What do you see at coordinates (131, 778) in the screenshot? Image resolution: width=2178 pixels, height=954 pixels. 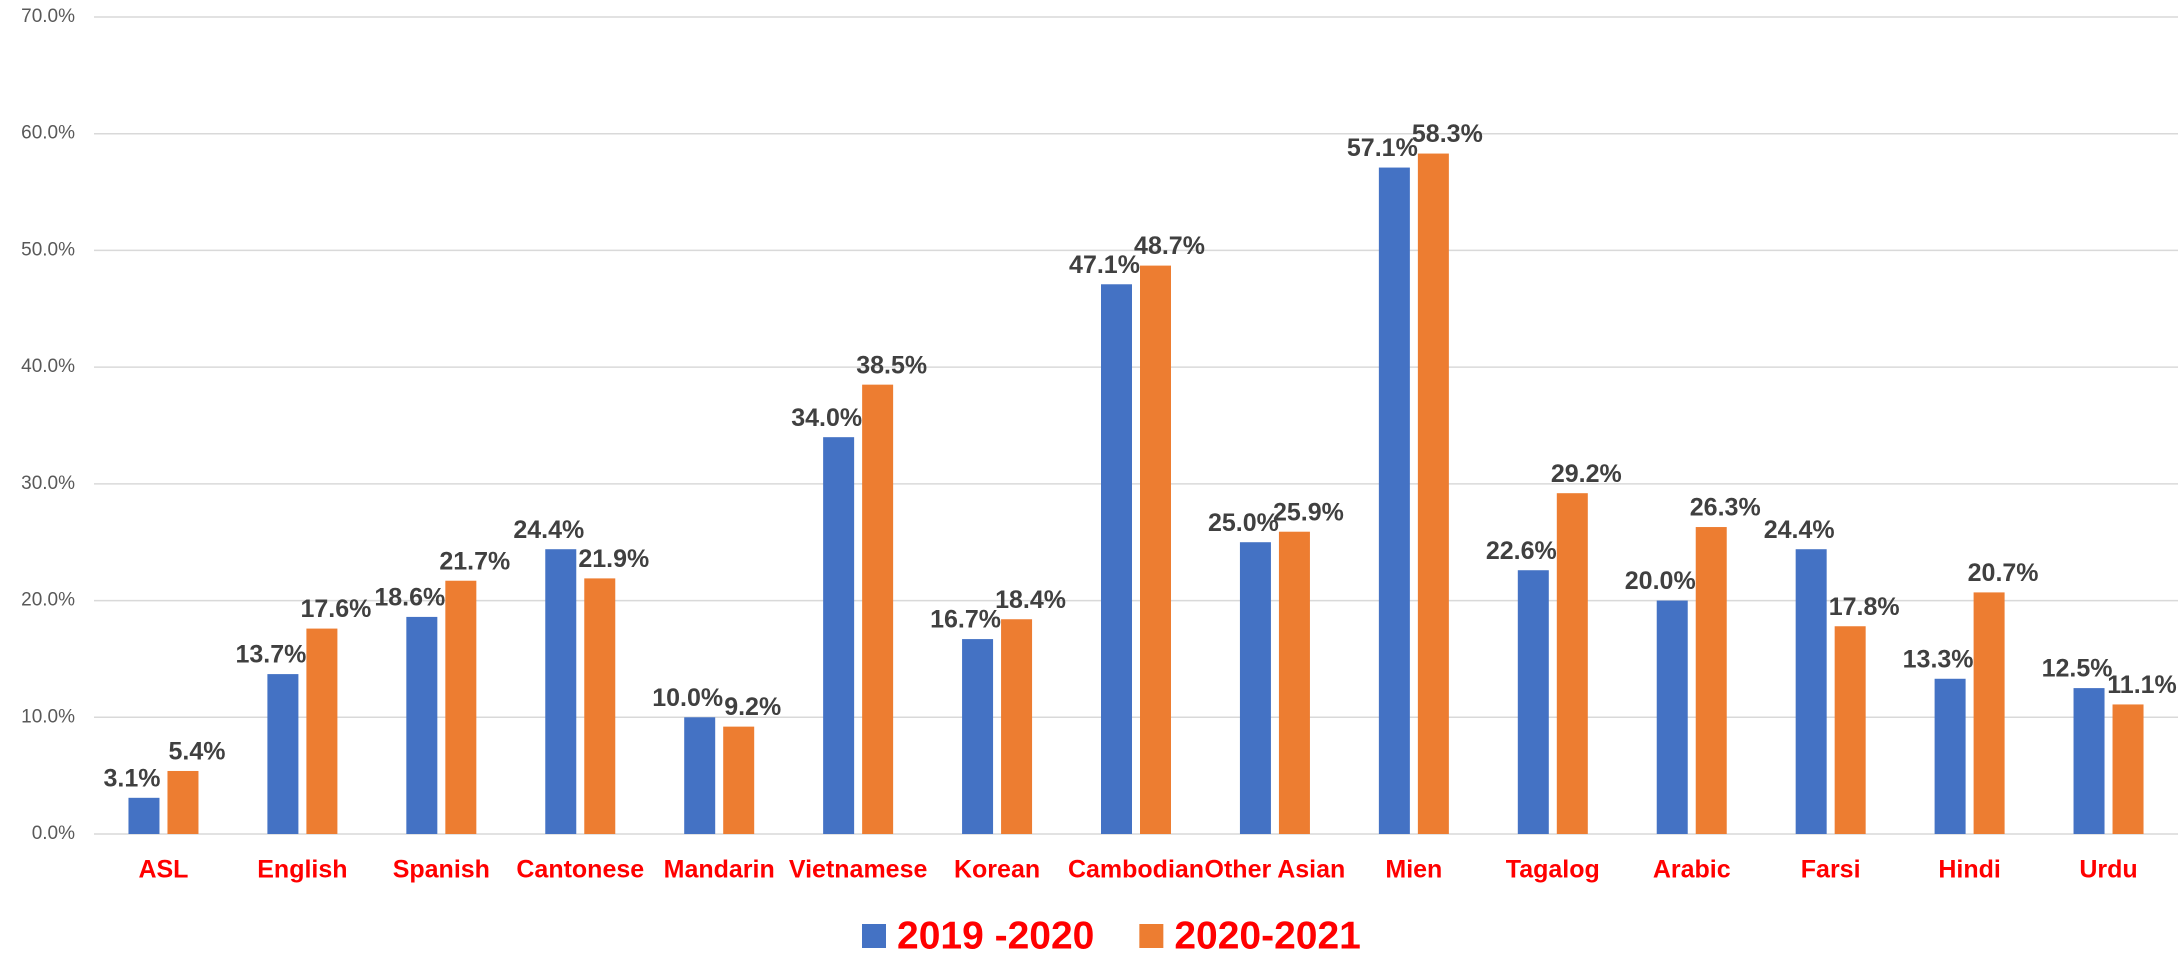 I see `data-label: 3.1%` at bounding box center [131, 778].